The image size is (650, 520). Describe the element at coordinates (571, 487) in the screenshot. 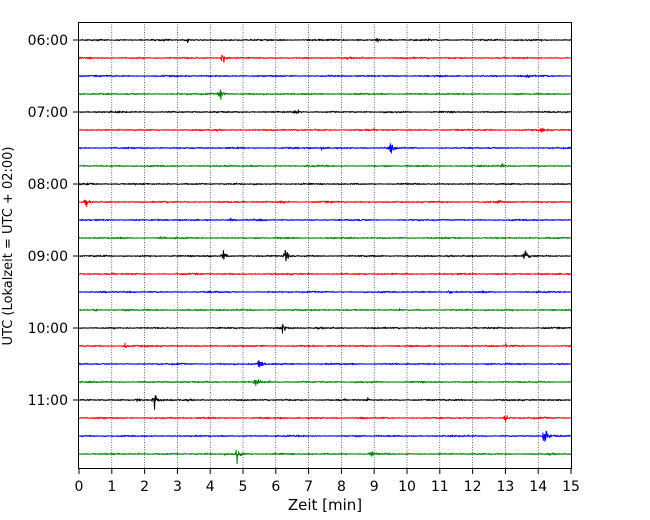

I see `x-tick-label: 15` at that location.